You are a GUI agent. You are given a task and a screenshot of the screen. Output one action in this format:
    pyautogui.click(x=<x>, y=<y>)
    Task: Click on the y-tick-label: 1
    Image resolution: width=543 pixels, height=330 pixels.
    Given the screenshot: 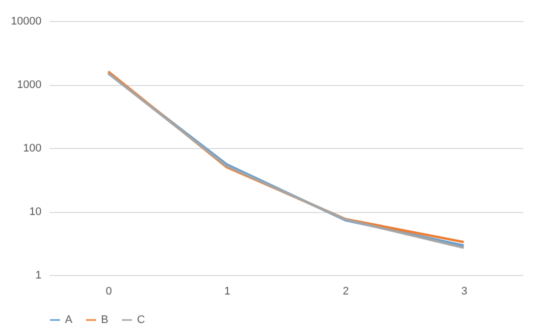 What is the action you would take?
    pyautogui.click(x=38, y=276)
    